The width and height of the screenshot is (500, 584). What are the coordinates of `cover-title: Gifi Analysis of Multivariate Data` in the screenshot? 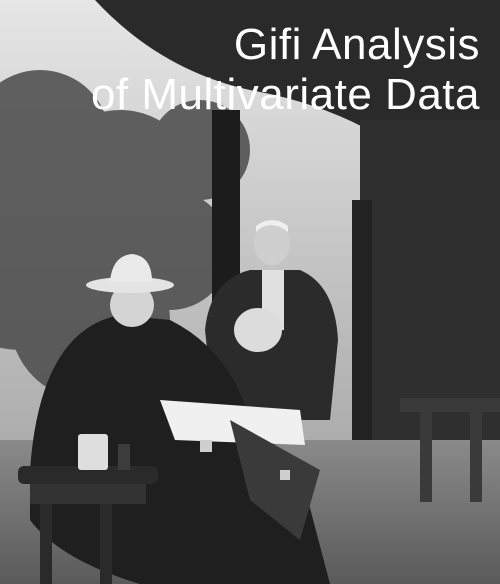 It's located at (285, 70).